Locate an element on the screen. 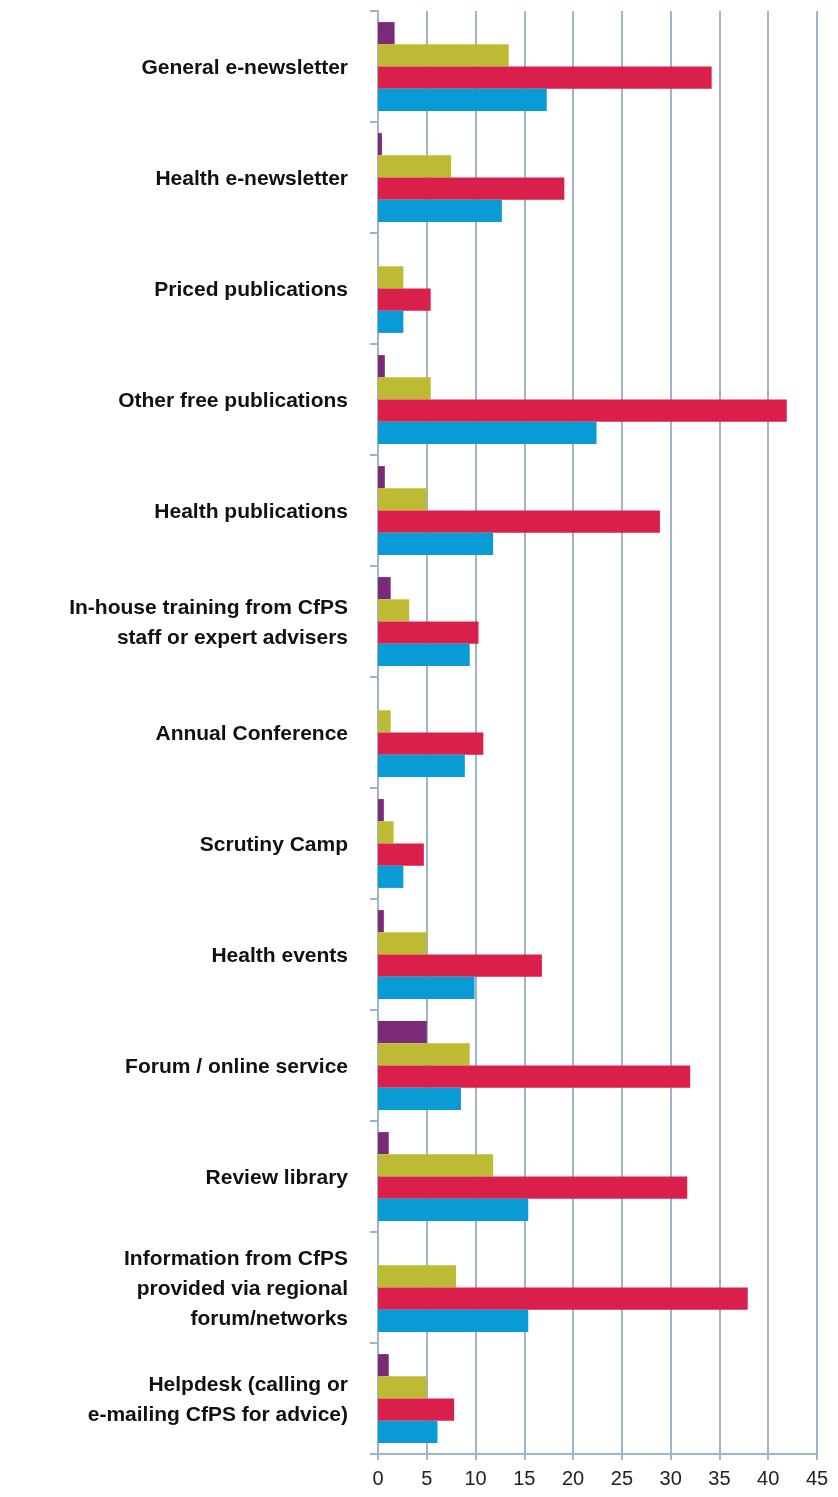 This screenshot has height=1497, width=838. y-tick-label: Health e-newsletter is located at coordinates (251, 177).